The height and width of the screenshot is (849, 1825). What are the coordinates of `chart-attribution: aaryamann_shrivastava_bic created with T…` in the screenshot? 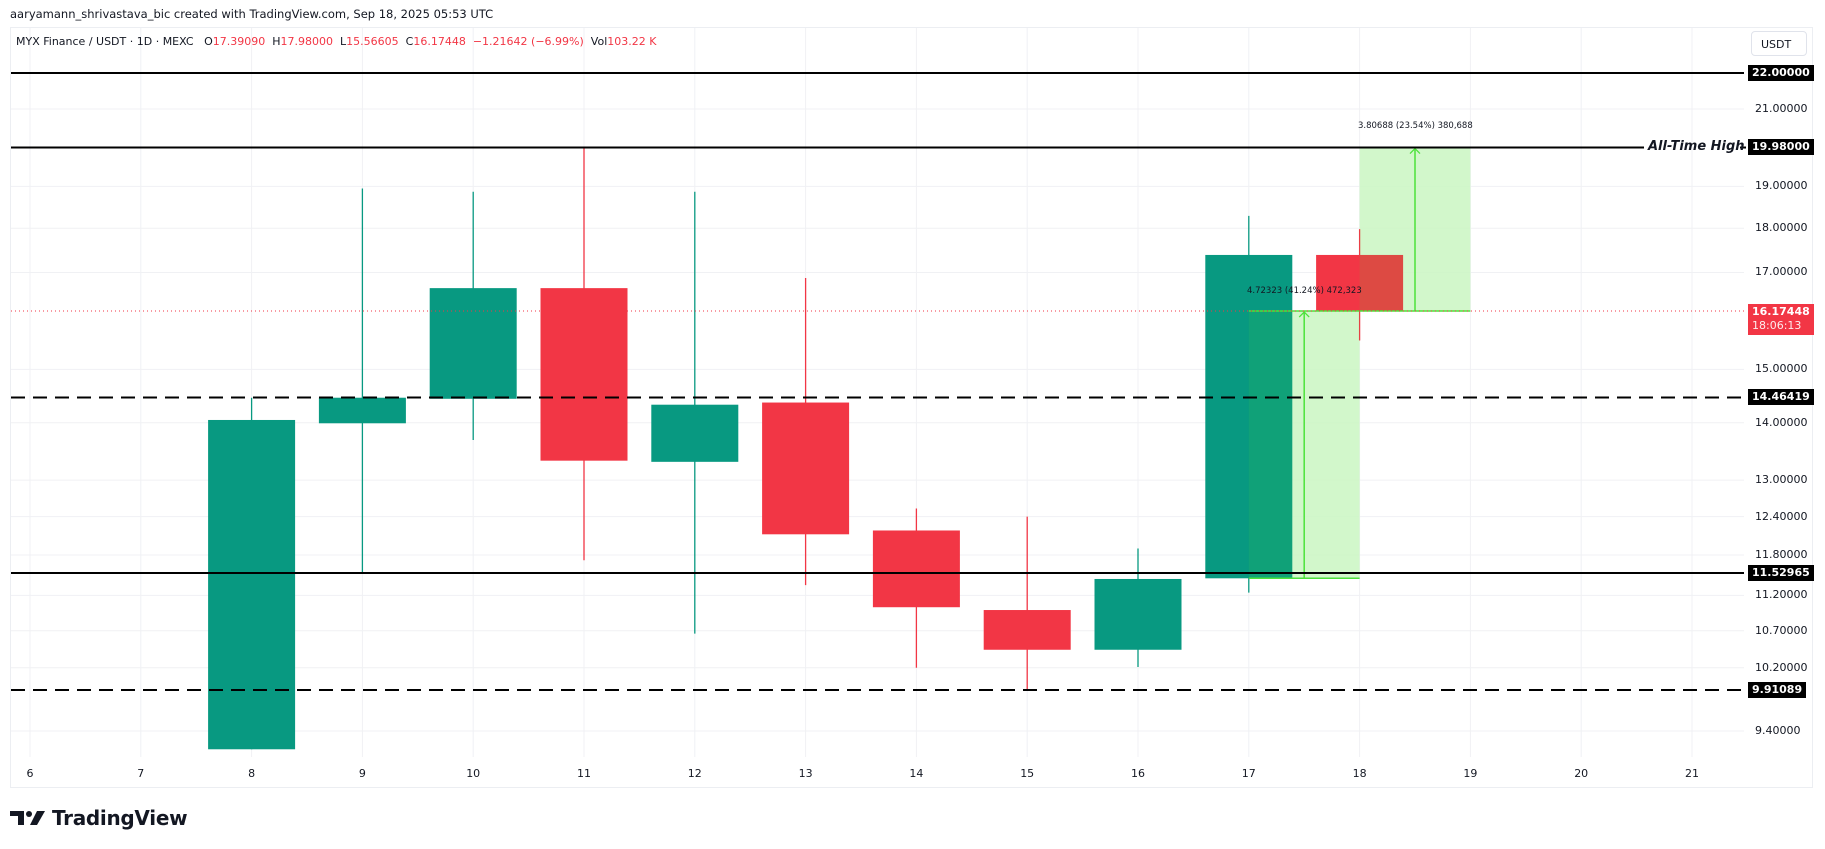 It's located at (252, 14).